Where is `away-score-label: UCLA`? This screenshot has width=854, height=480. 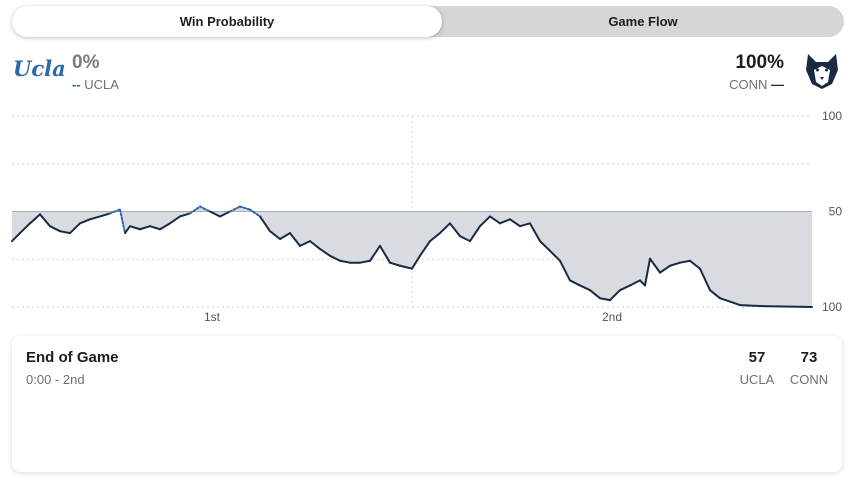 away-score-label: UCLA is located at coordinates (757, 379).